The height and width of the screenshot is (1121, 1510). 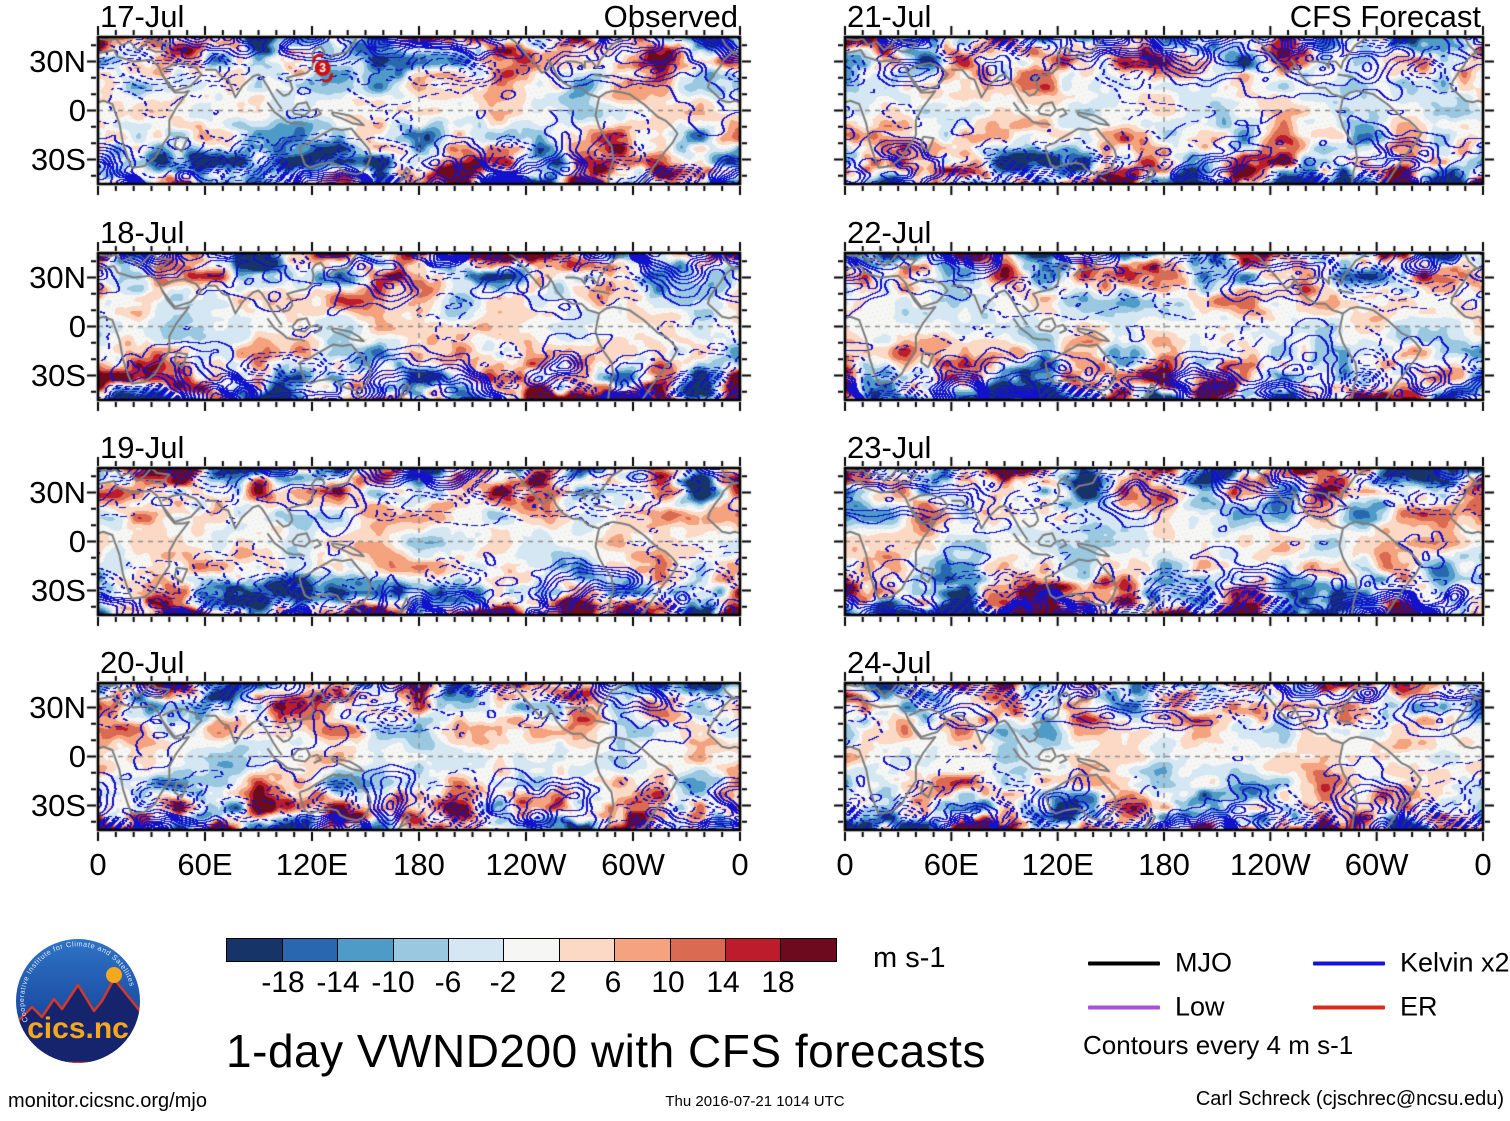 I want to click on legend-item: Kelvin x2, so click(x=1411, y=963).